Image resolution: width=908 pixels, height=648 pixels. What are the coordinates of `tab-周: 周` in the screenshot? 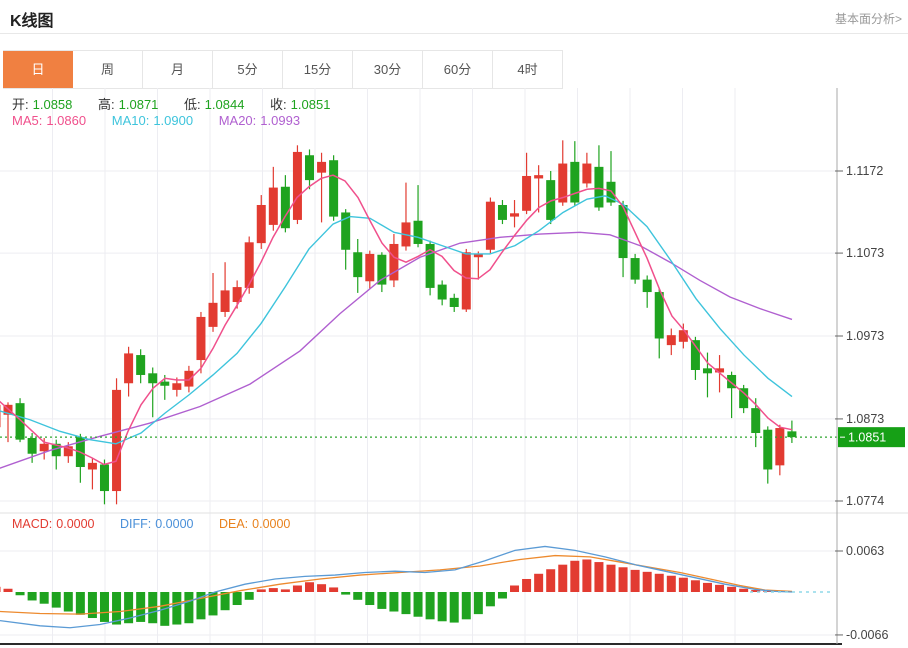 It's located at (108, 69).